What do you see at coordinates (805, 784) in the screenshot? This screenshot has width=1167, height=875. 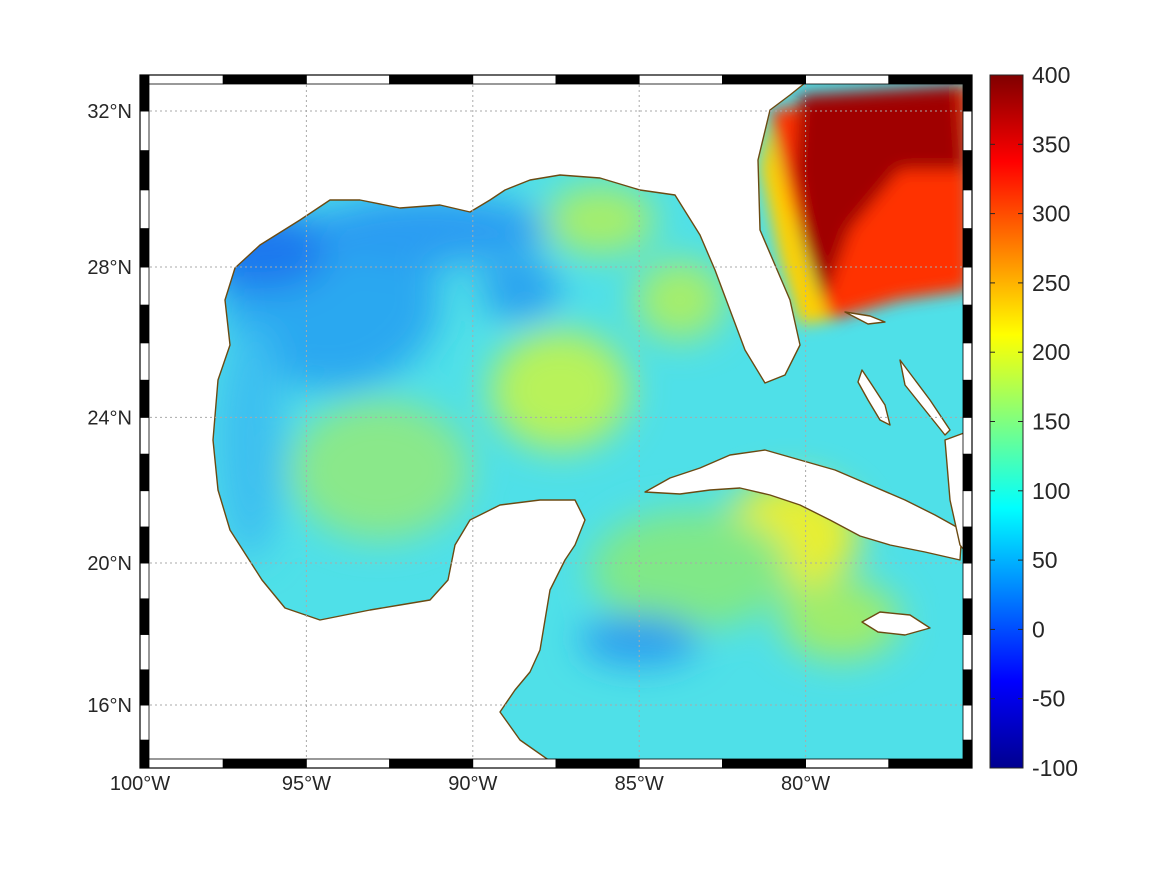 I see `lon-tick-label: 80°W` at bounding box center [805, 784].